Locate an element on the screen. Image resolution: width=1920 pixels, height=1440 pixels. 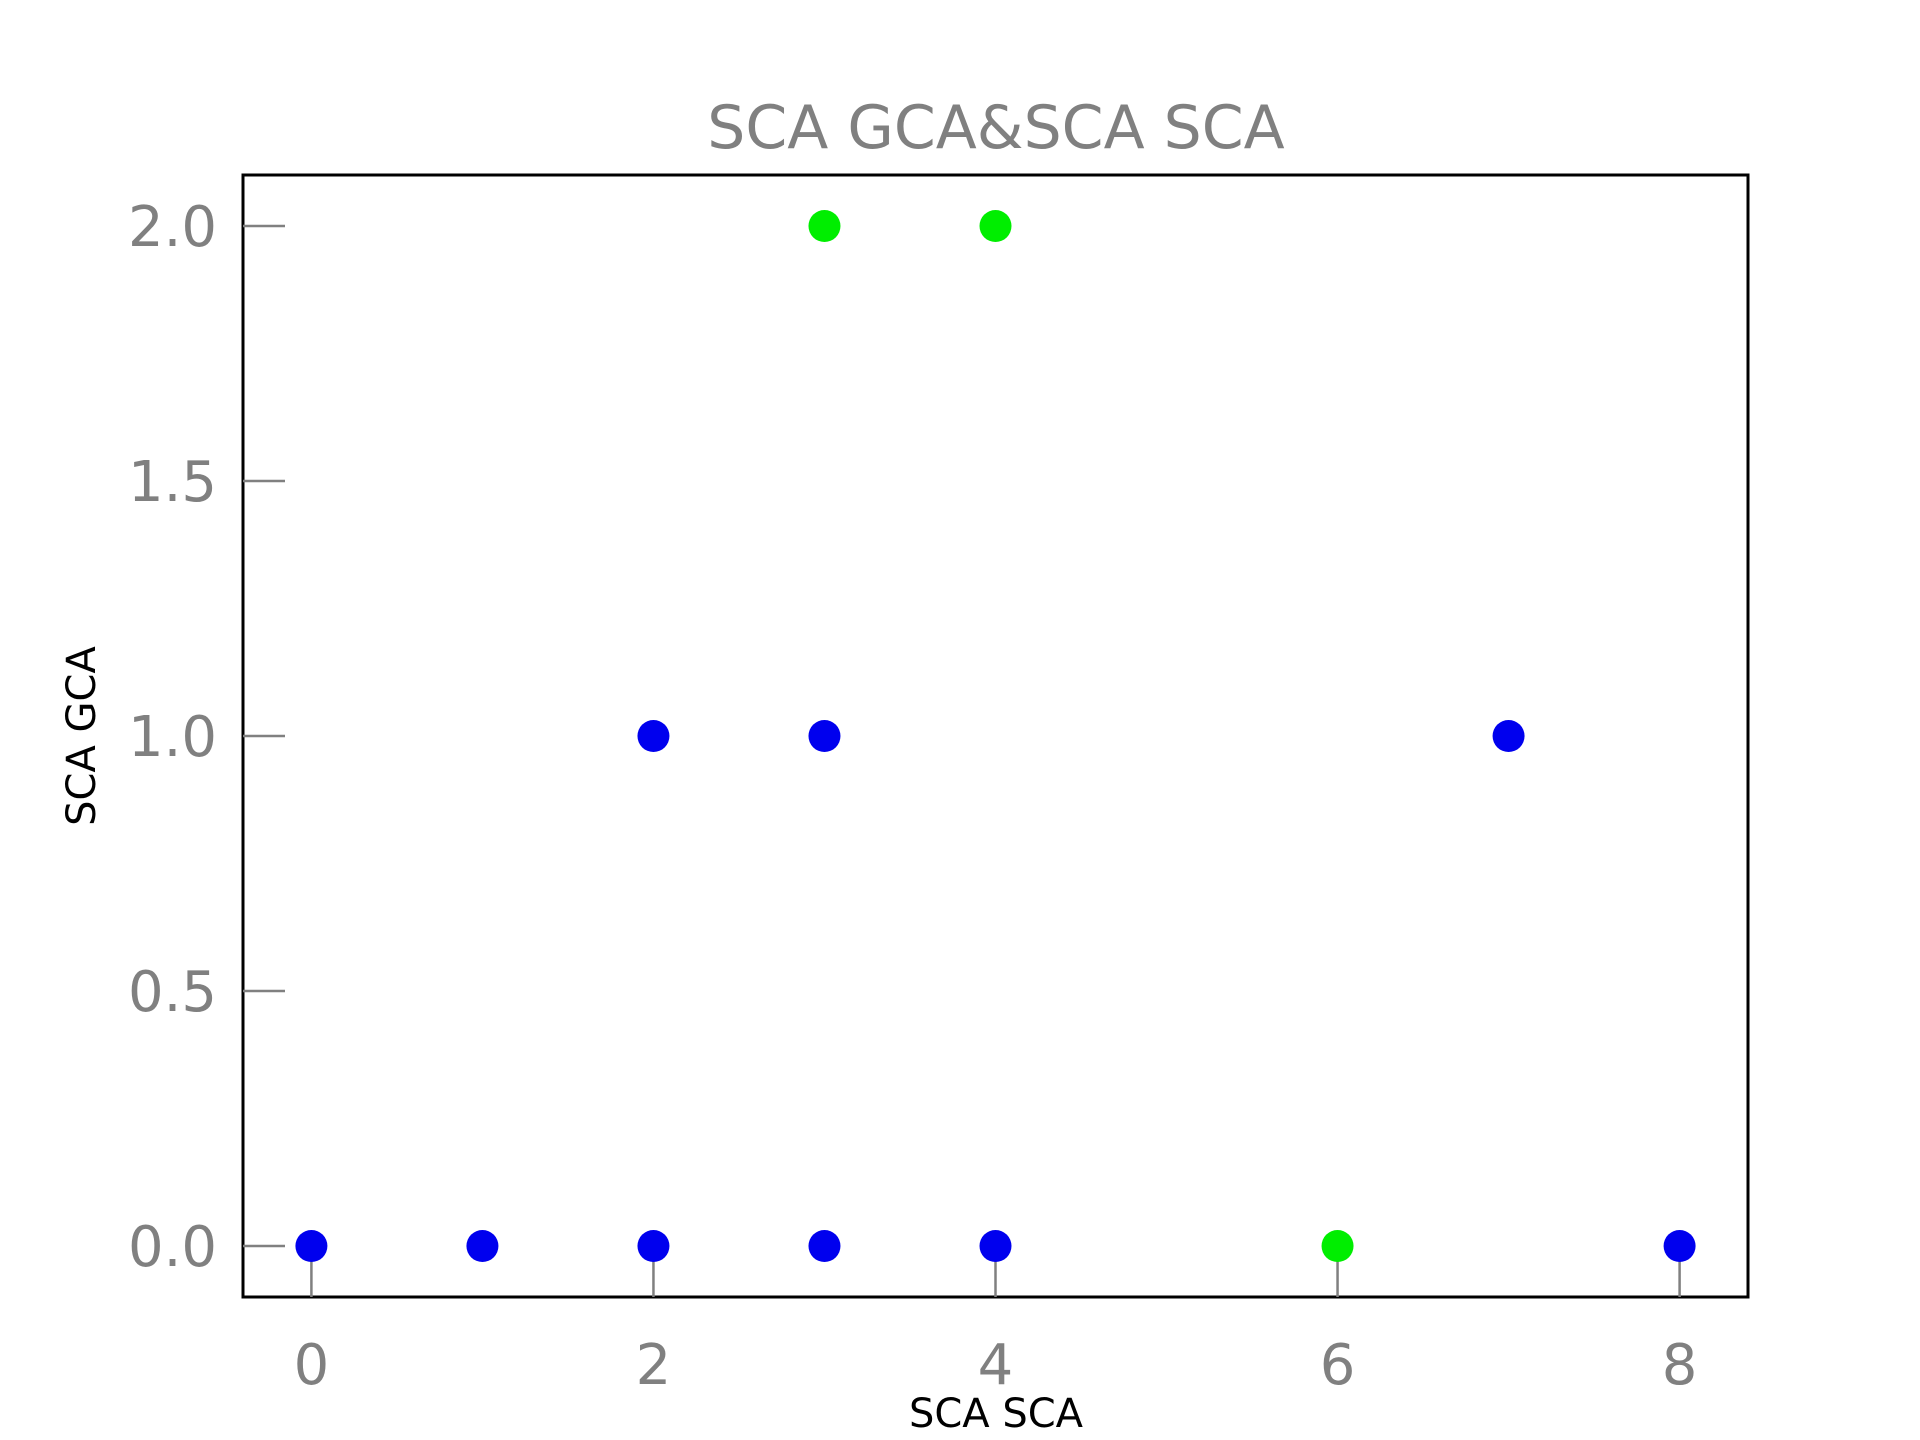
y-tick-label: 0.0 is located at coordinates (172, 1247).